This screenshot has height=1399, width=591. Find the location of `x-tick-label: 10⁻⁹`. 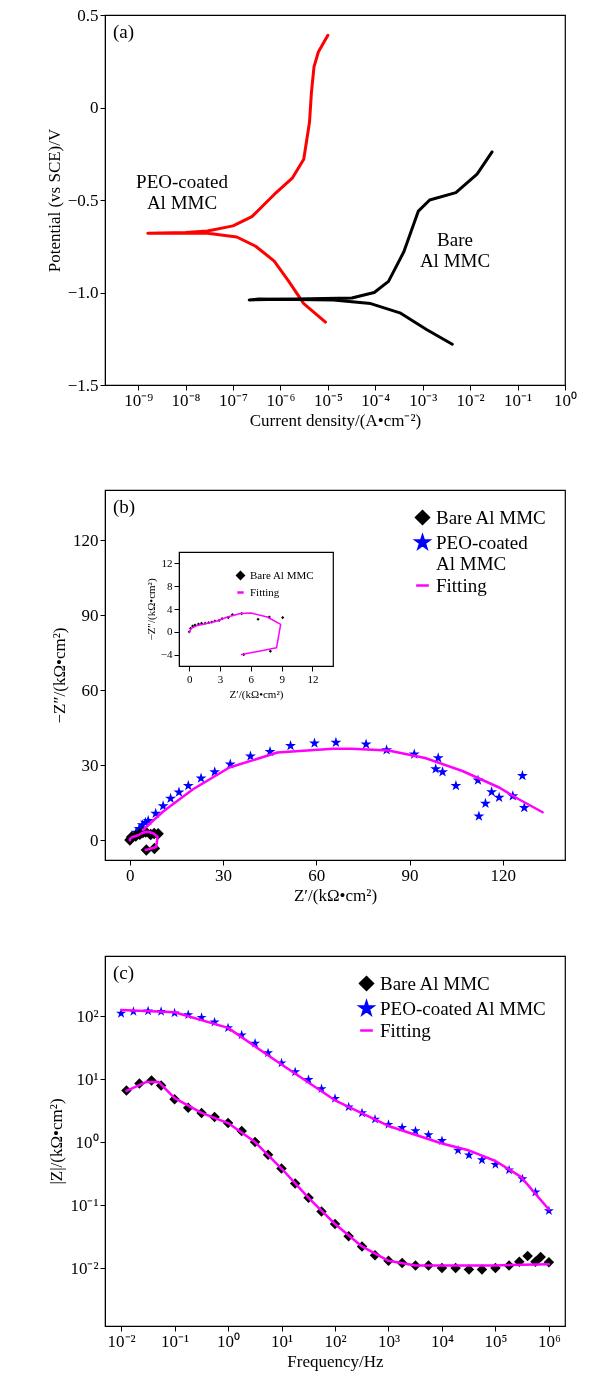

x-tick-label: 10⁻⁹ is located at coordinates (139, 400).